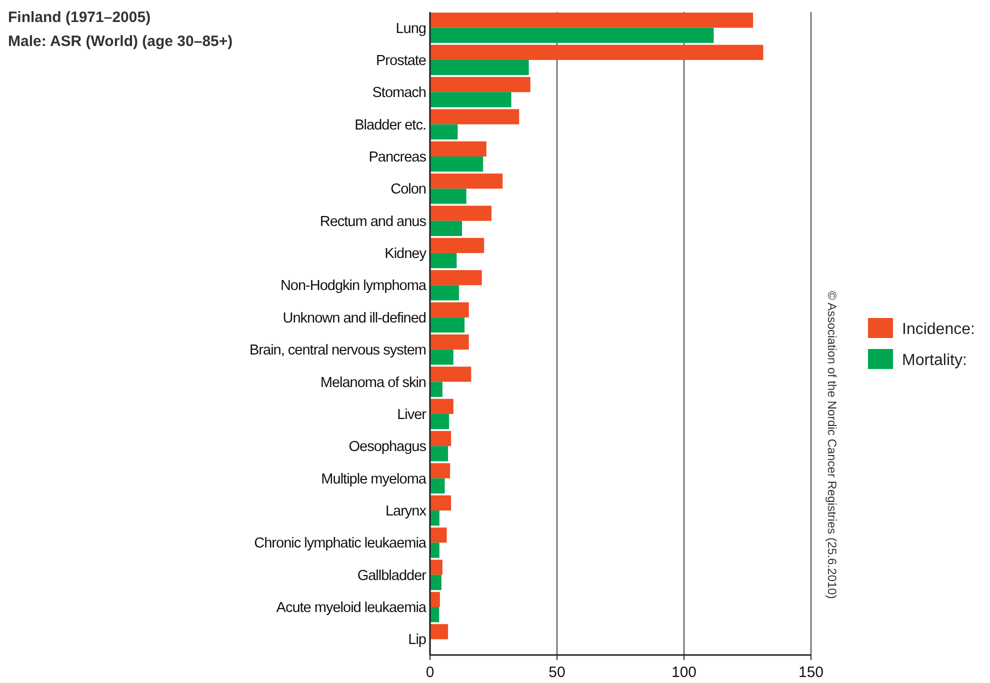 The height and width of the screenshot is (683, 990). Describe the element at coordinates (557, 672) in the screenshot. I see `x-tick-label: 50` at that location.